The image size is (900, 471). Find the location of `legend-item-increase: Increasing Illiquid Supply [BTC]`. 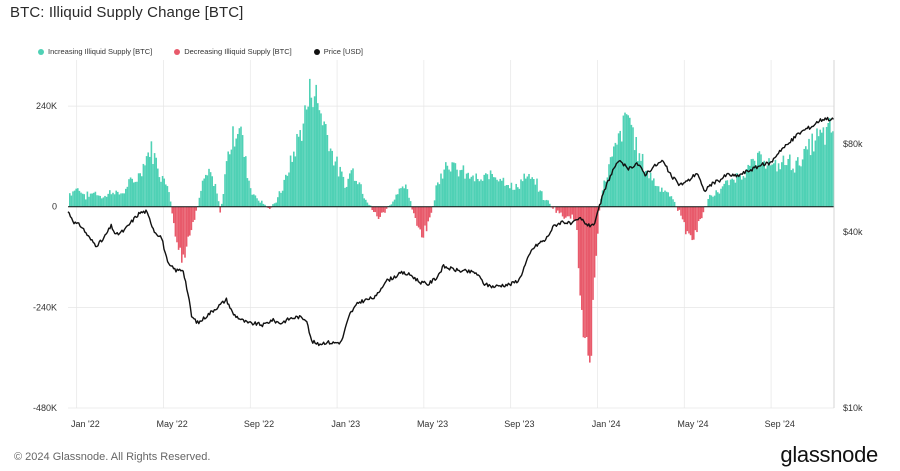

legend-item-increase: Increasing Illiquid Supply [BTC] is located at coordinates (95, 51).